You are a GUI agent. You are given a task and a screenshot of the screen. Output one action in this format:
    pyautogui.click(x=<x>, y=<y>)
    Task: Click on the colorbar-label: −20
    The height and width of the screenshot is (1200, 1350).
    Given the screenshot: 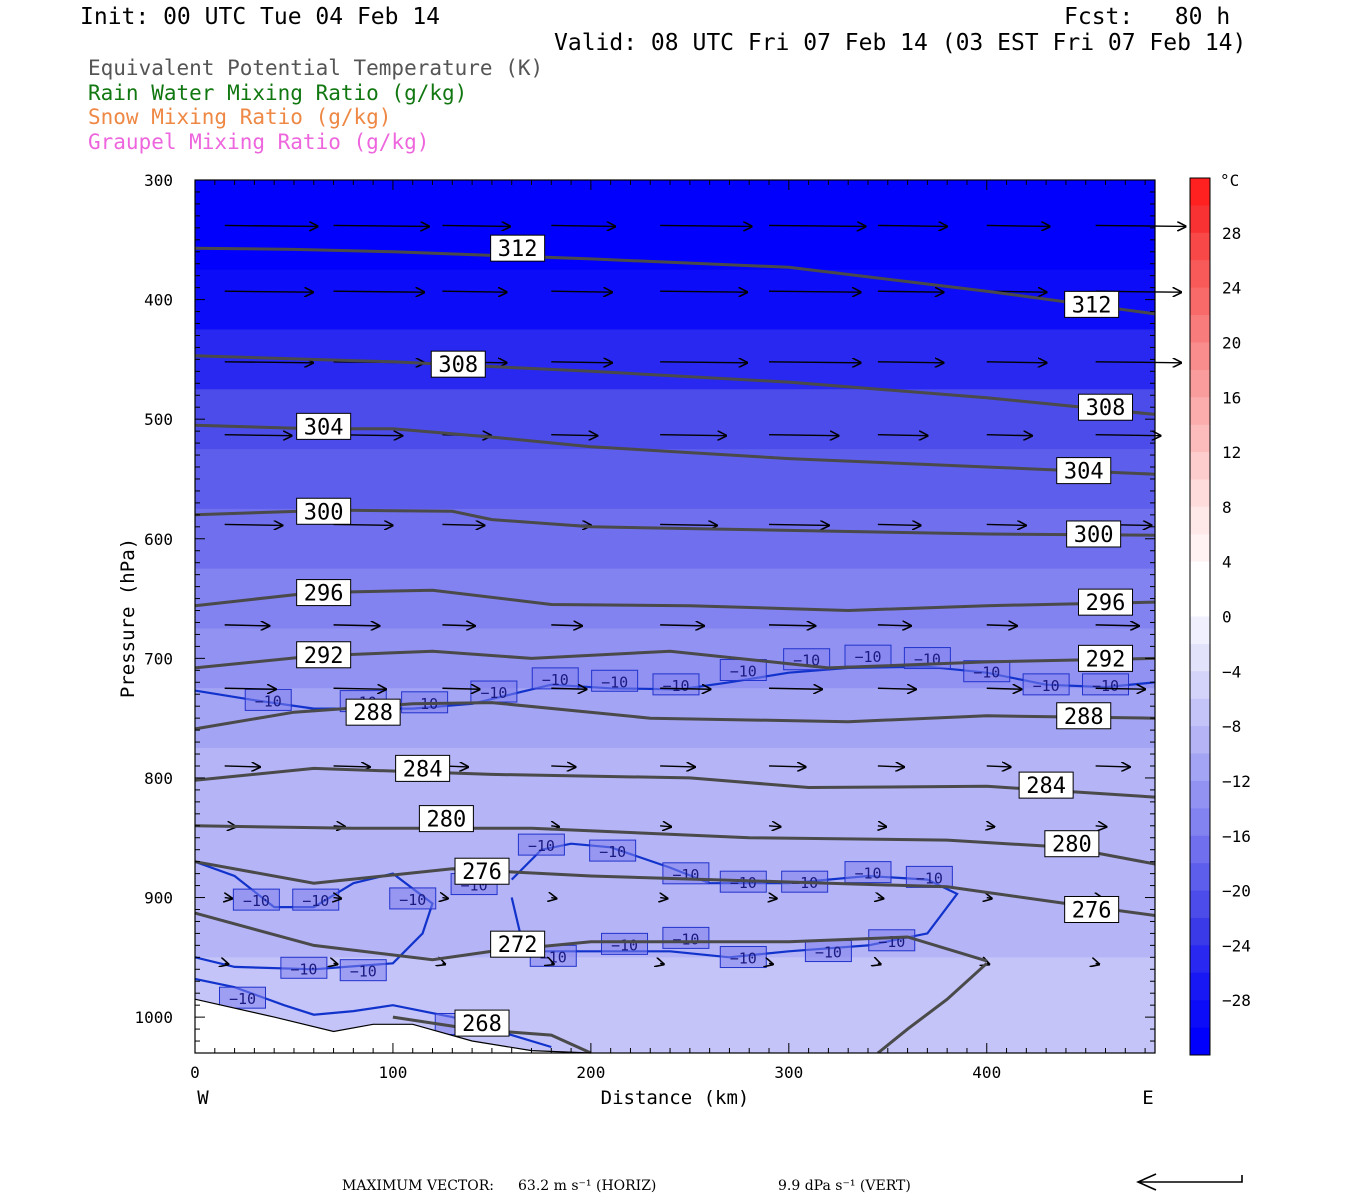 What is the action you would take?
    pyautogui.click(x=1236, y=891)
    